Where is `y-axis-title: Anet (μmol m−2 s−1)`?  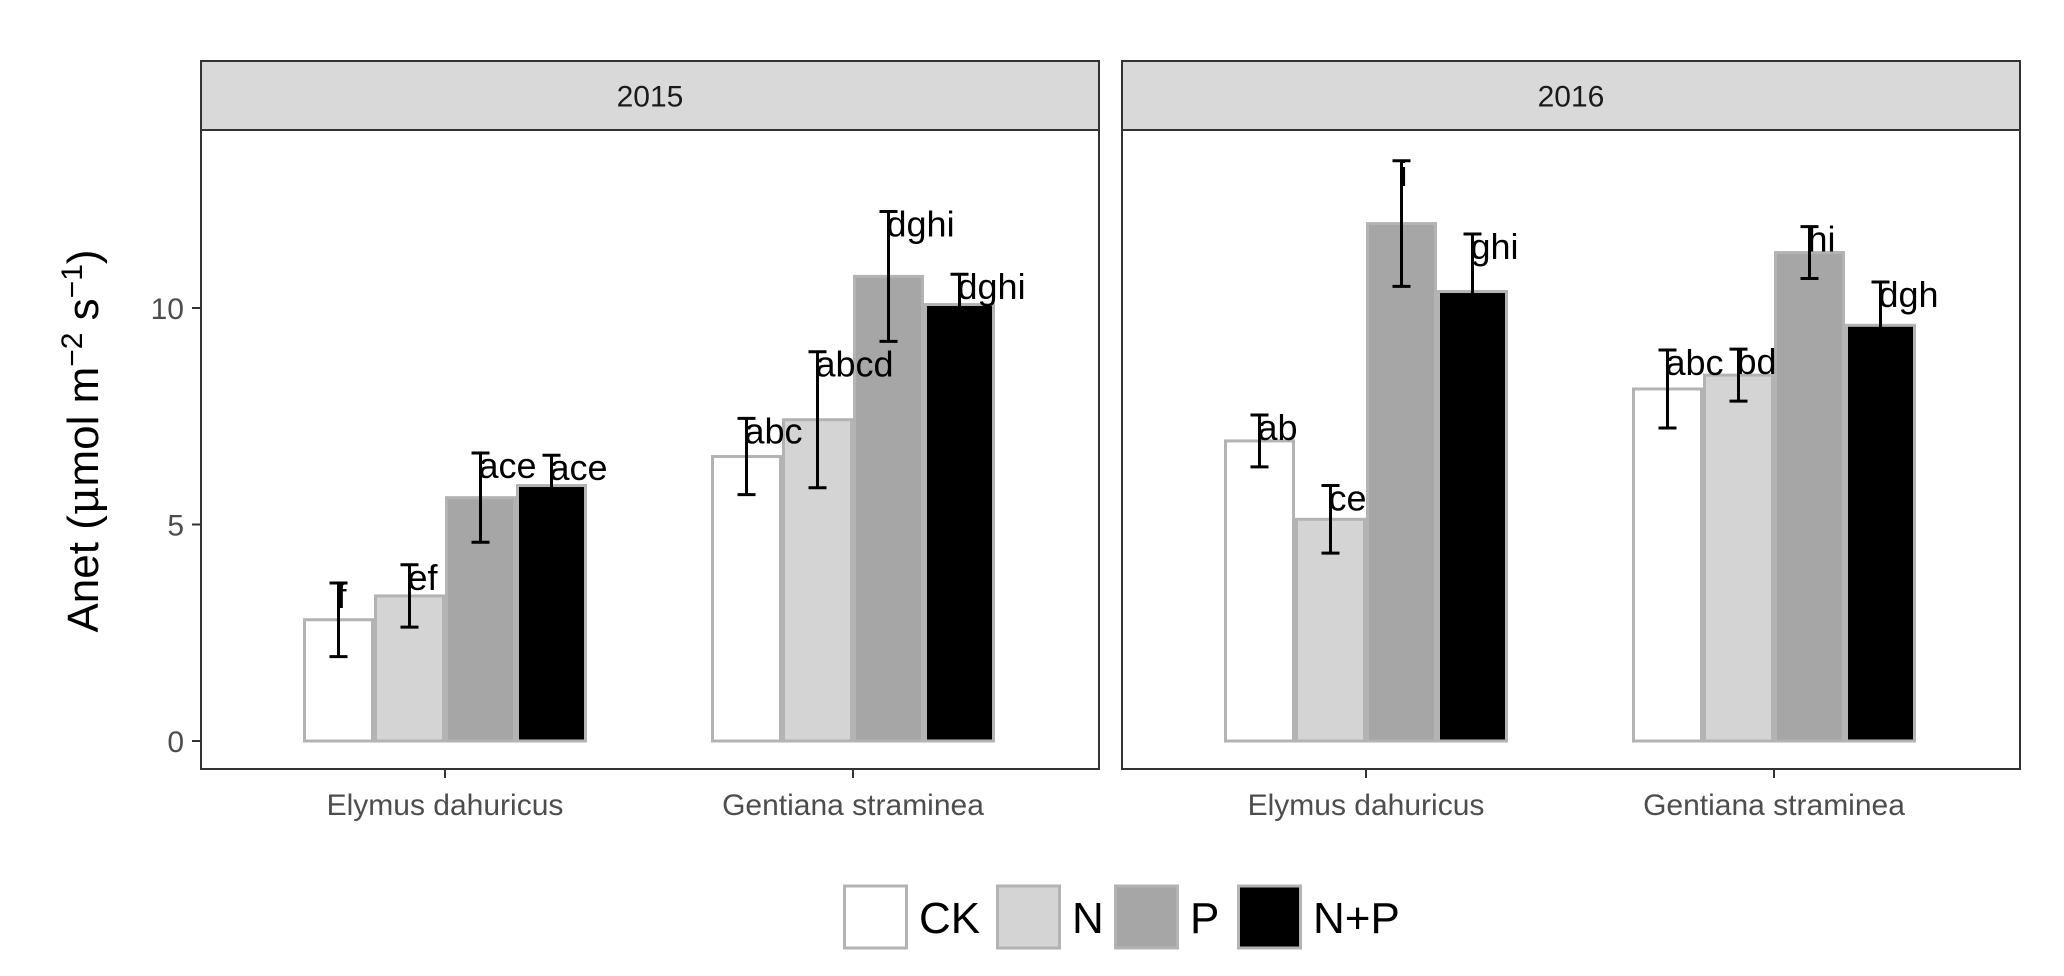 y-axis-title: Anet (μmol m−2 s−1) is located at coordinates (83, 440).